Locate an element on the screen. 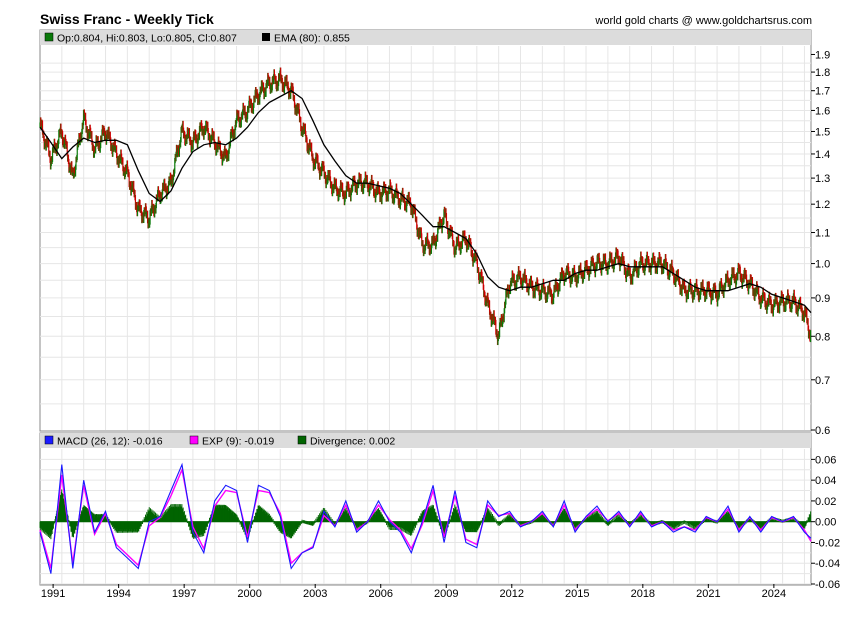 The width and height of the screenshot is (850, 619). x-tick-label: 2000 is located at coordinates (249, 594).